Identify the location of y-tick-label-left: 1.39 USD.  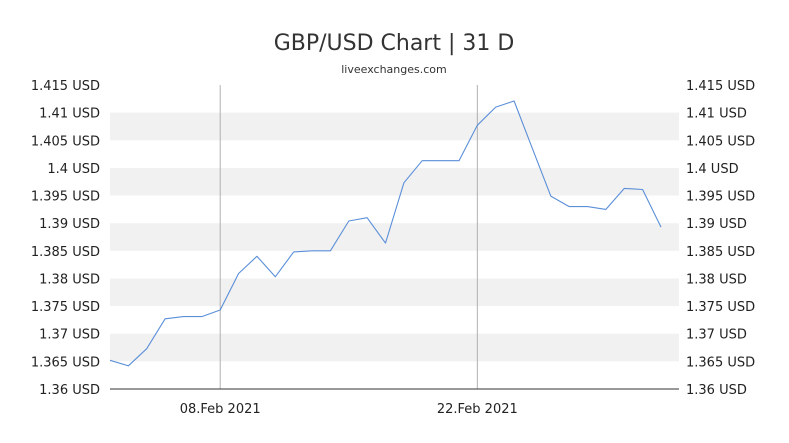
(69, 224).